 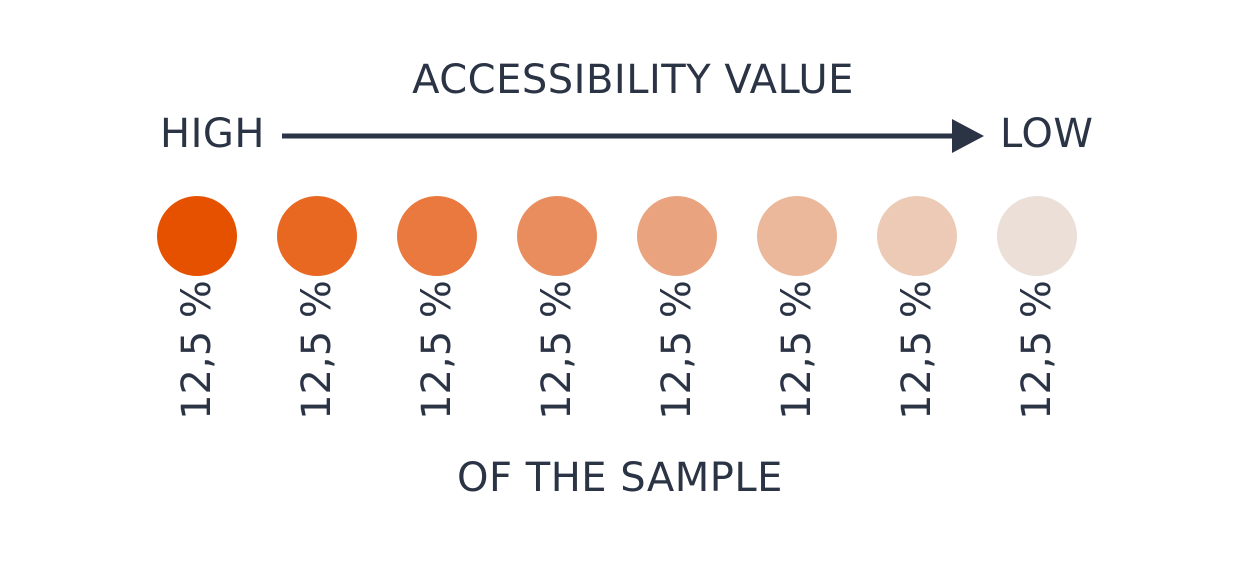 I want to click on low-label: LOW, so click(x=1047, y=134).